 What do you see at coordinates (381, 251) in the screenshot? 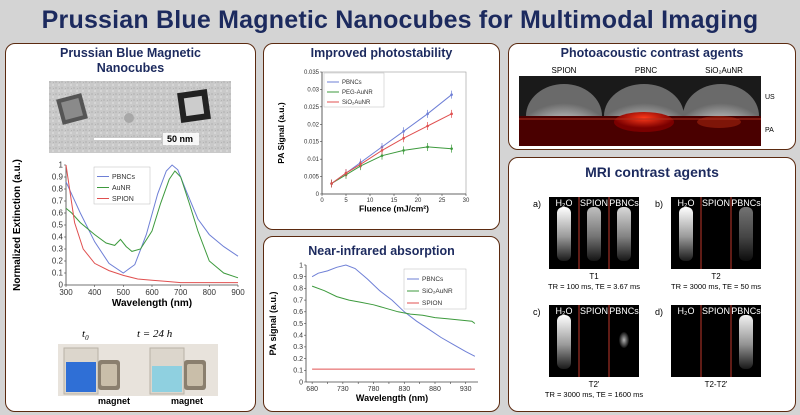
I see `panel-nir-title: Near-infrared absorption` at bounding box center [381, 251].